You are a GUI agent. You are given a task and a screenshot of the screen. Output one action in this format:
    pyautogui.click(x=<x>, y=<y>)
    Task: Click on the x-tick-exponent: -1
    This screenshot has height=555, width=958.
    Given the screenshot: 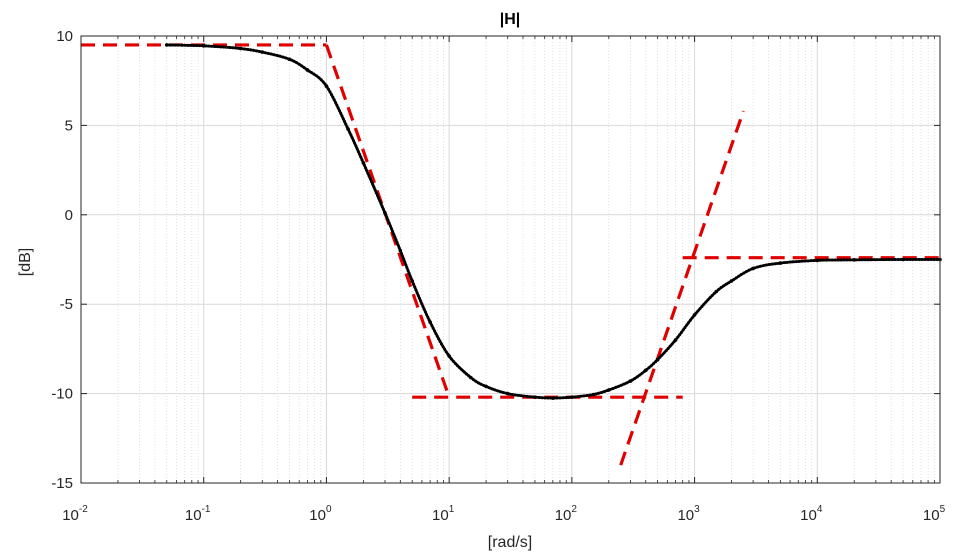 What is the action you would take?
    pyautogui.click(x=206, y=509)
    